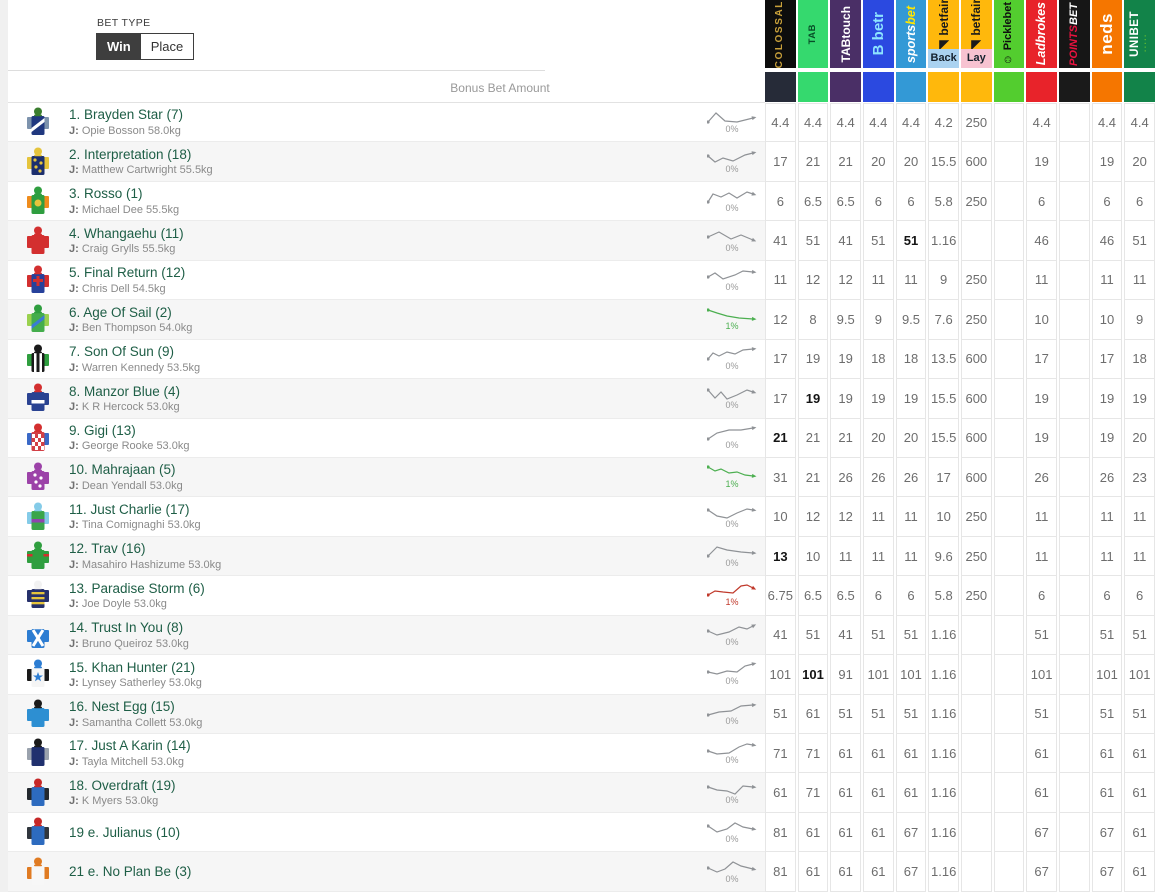  What do you see at coordinates (813, 675) in the screenshot?
I see `odds-cell-tab: 101` at bounding box center [813, 675].